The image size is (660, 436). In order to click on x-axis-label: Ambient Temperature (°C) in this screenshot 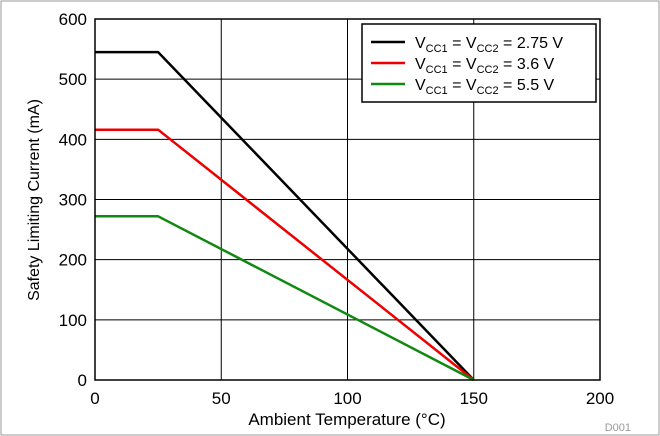, I will do `click(346, 419)`.